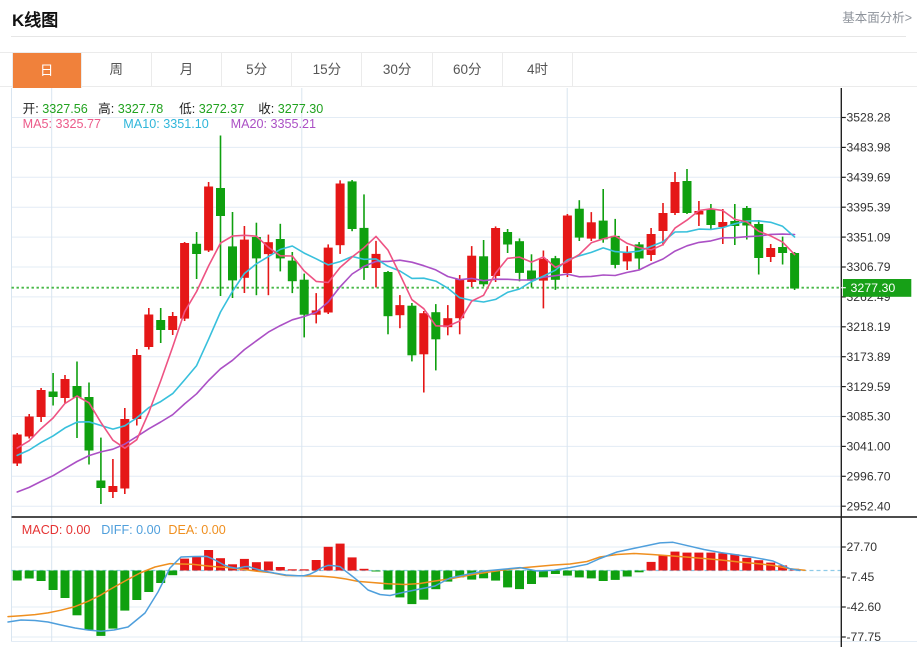 The image size is (917, 647). What do you see at coordinates (869, 387) in the screenshot?
I see `svg-text: 3129.59` at bounding box center [869, 387].